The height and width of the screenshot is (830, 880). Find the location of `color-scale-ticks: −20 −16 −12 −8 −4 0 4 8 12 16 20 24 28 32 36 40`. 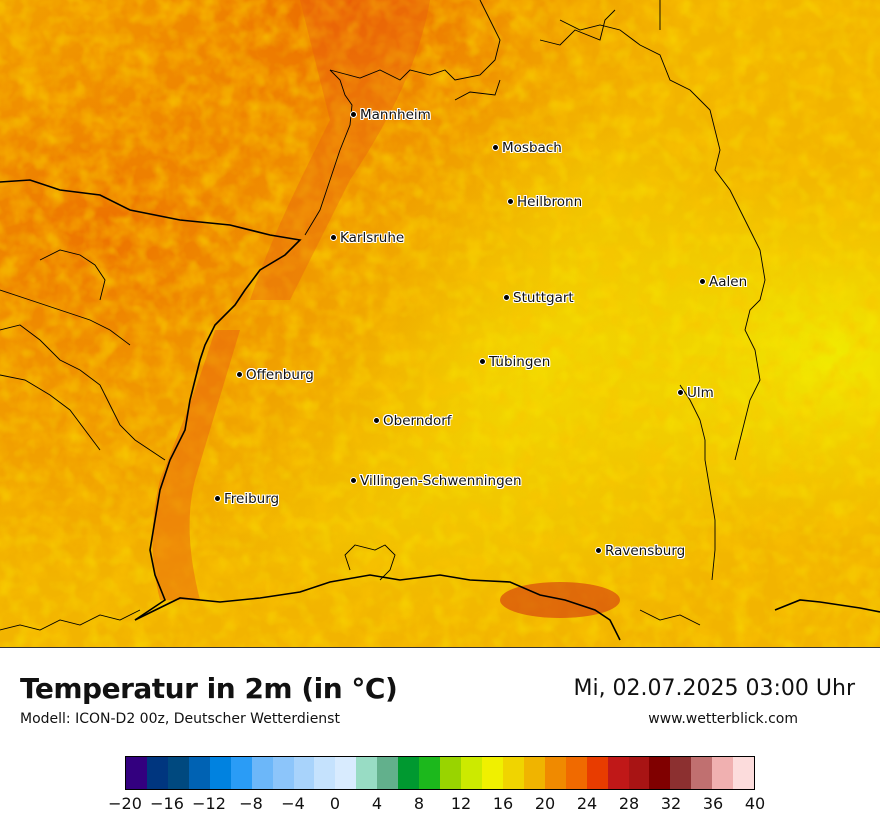

color-scale-ticks: −20 −16 −12 −8 −4 0 4 8 12 16 20 24 28 32 36 40 is located at coordinates (436, 806).